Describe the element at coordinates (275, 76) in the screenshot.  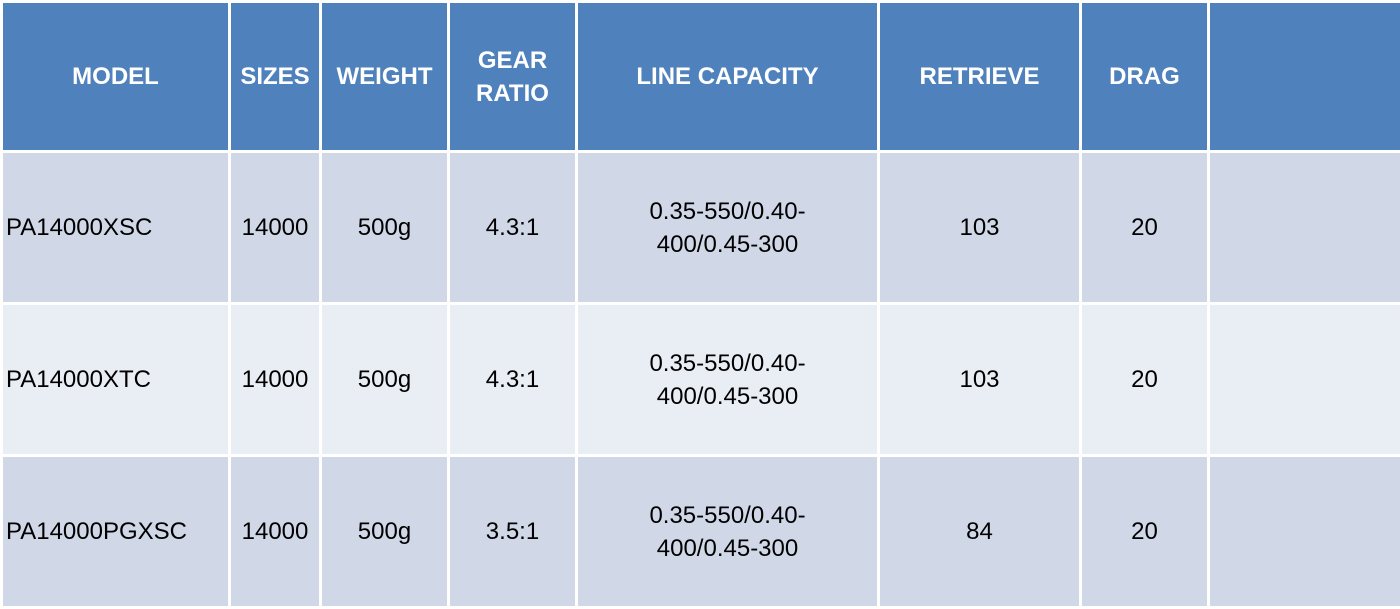
I see `header-sizes: SIZES` at that location.